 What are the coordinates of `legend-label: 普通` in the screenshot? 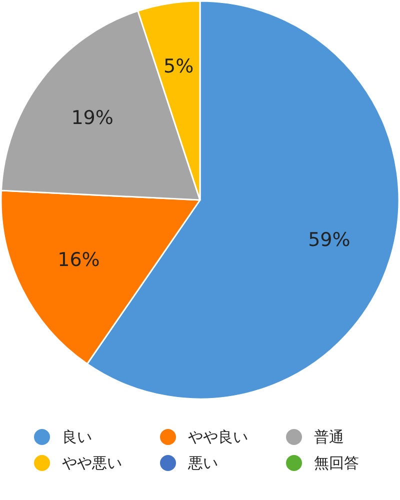 It's located at (329, 437).